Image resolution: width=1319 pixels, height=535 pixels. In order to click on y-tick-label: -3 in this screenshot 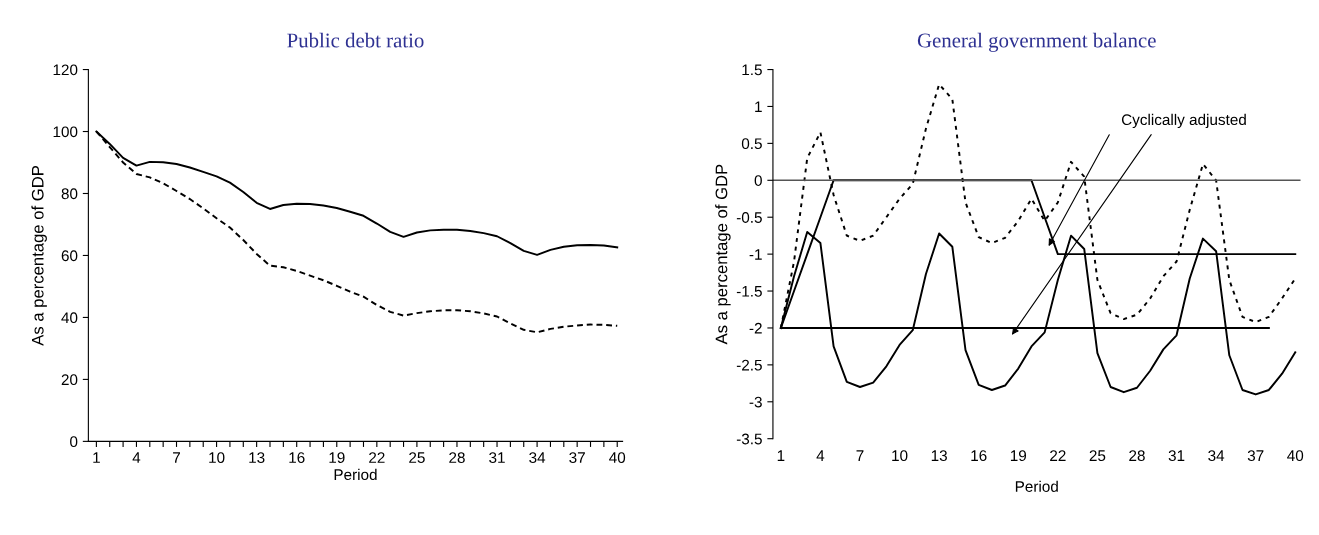, I will do `click(755, 402)`.